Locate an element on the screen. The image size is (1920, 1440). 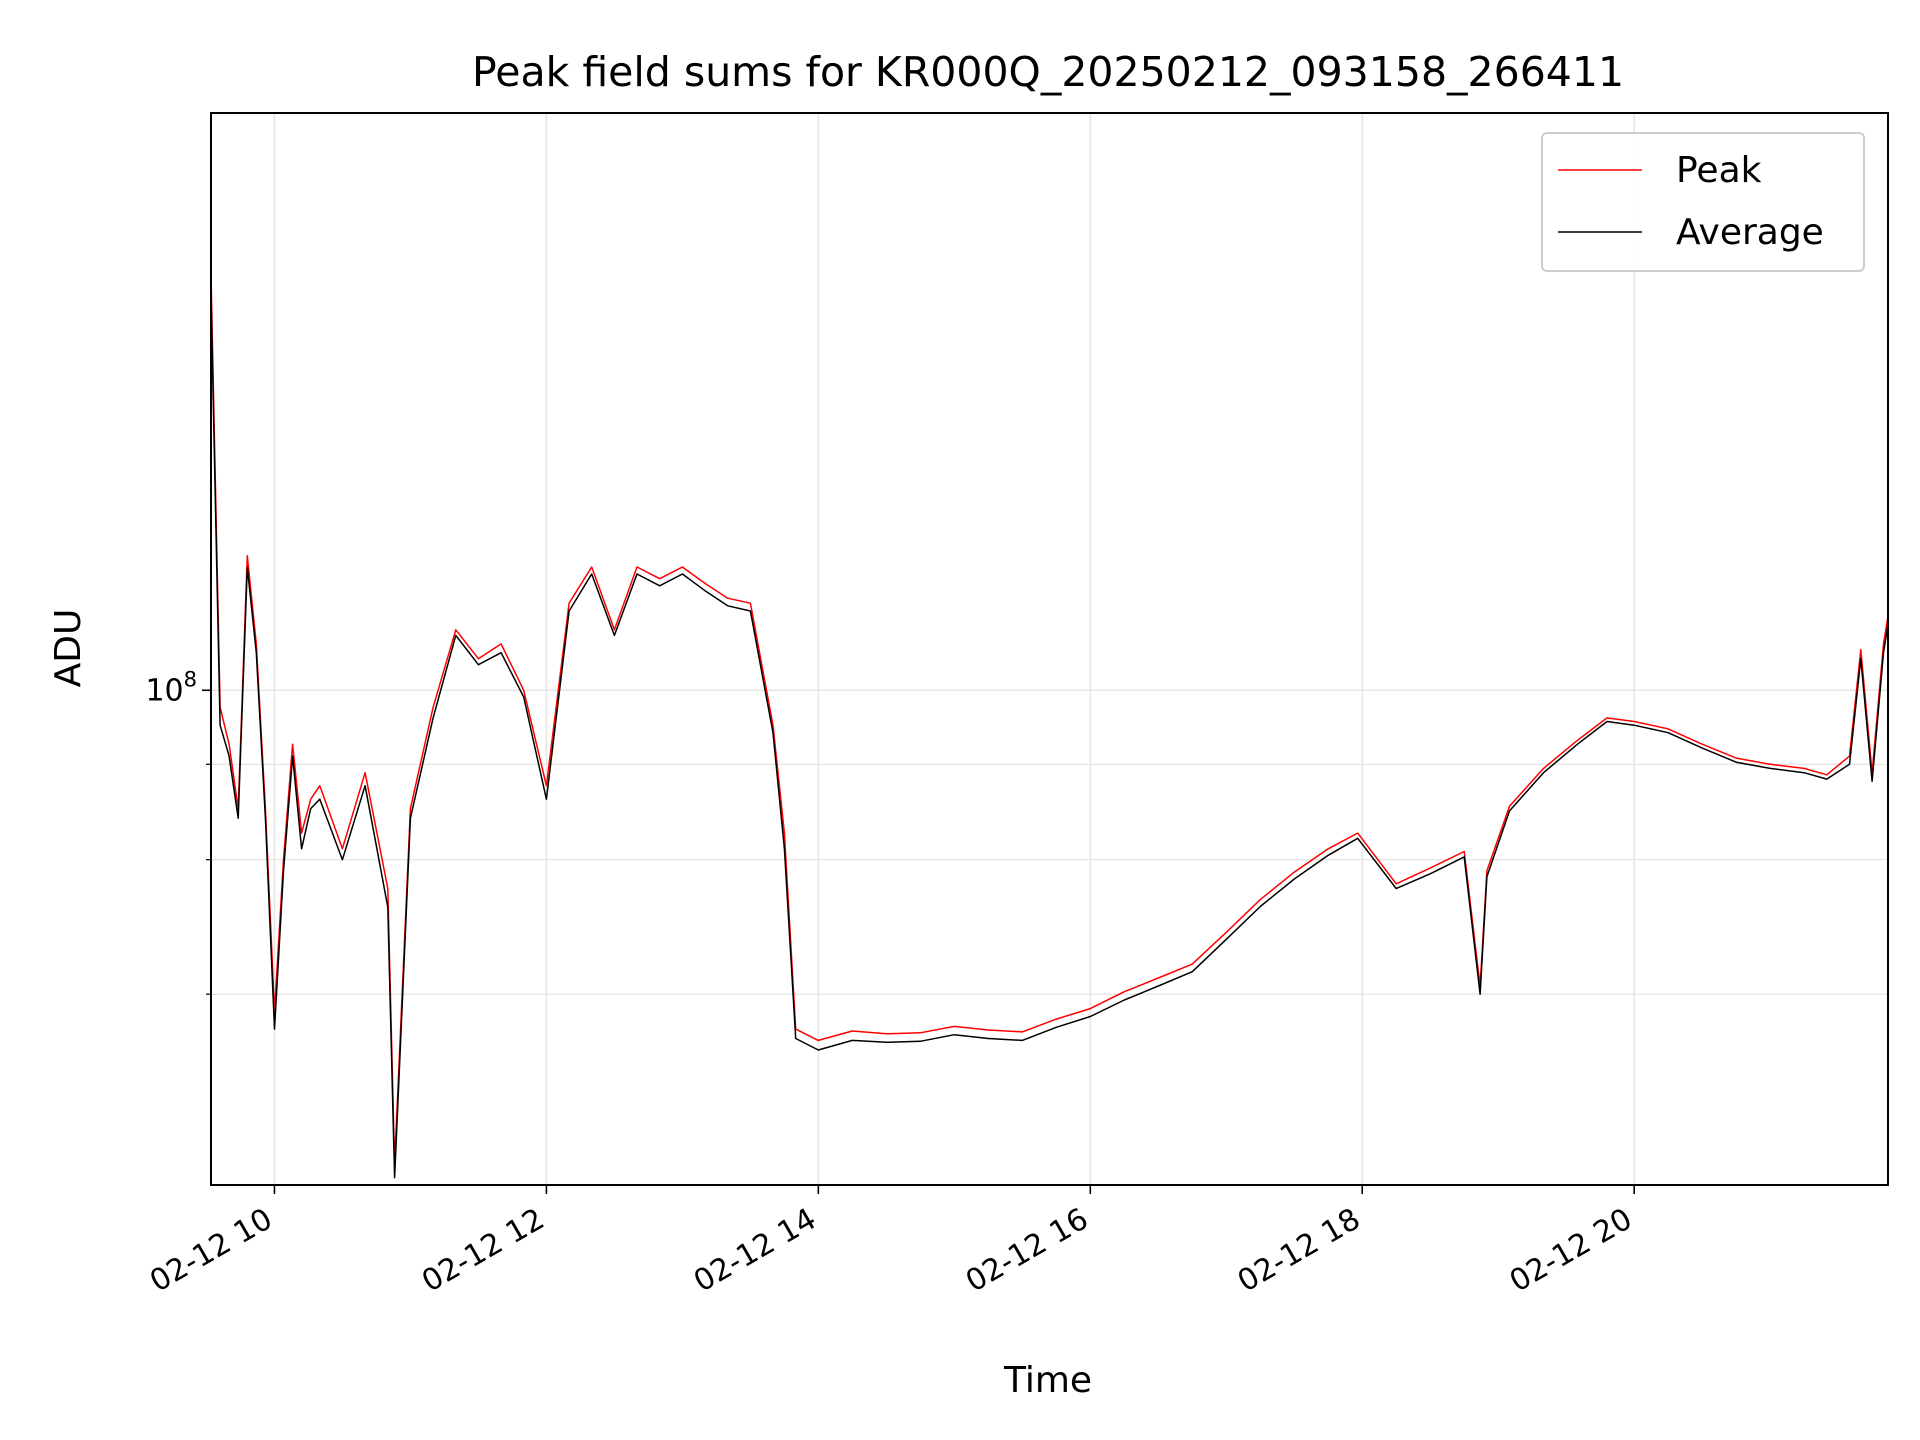
legend-box is located at coordinates (1703, 202).